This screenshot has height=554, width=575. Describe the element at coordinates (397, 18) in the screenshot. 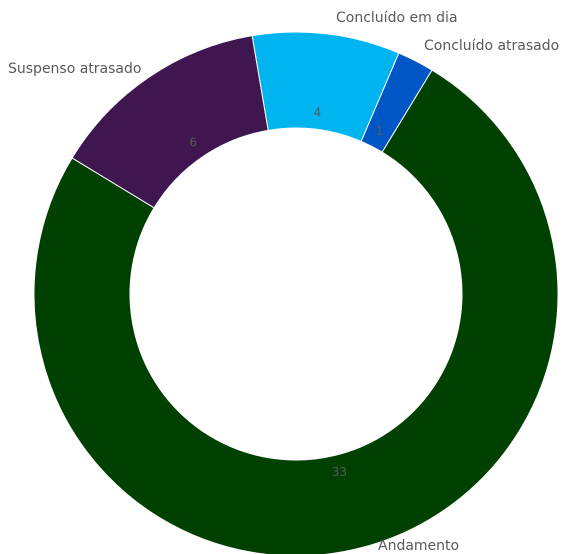

I see `category-label-concluido-em-dia: Concluído em dia` at that location.